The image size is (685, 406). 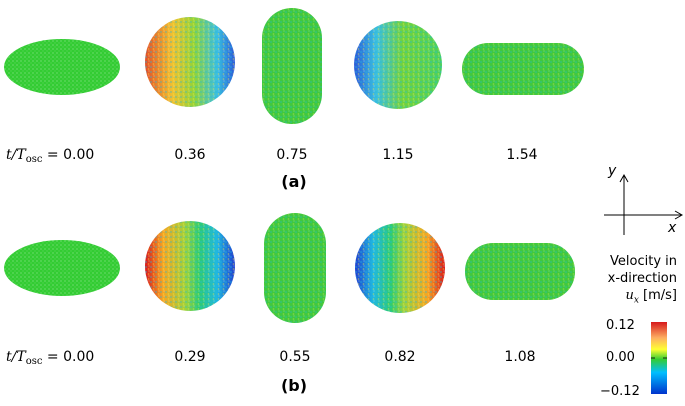 I want to click on panel-label-a: (a), so click(x=294, y=181).